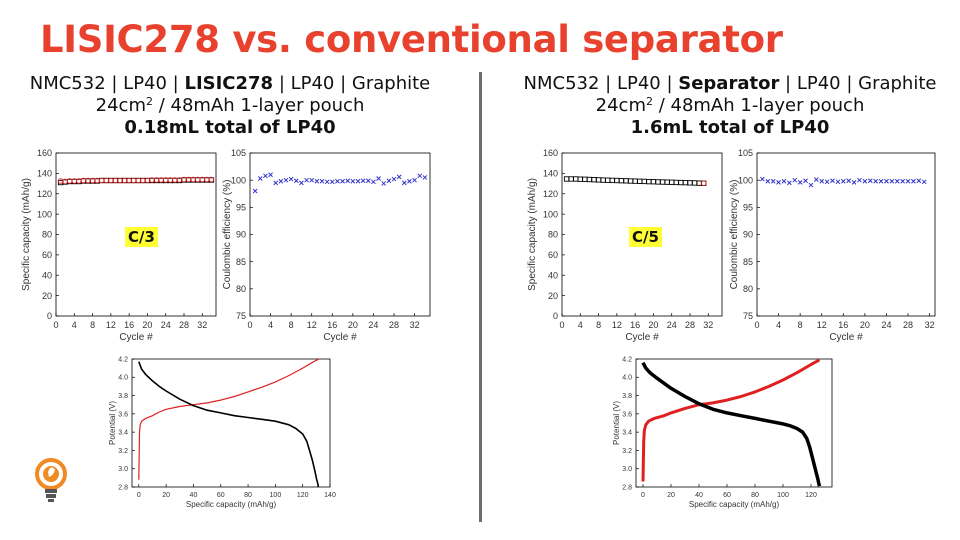 The image size is (960, 540). I want to click on y-tick-label: 60, so click(47, 255).